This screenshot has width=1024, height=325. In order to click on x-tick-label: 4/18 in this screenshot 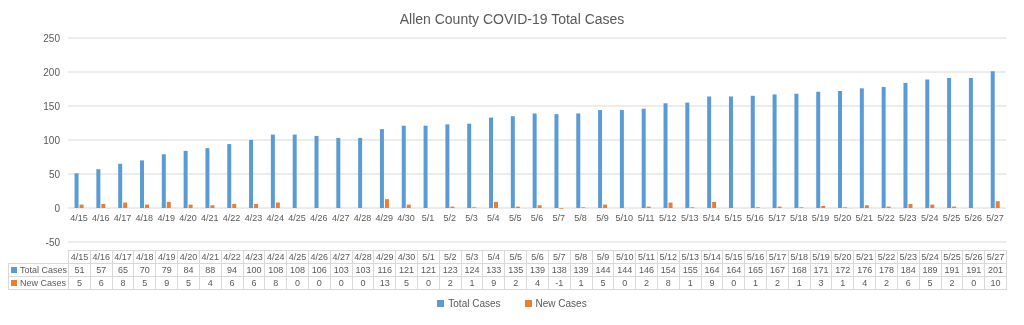, I will do `click(144, 218)`.